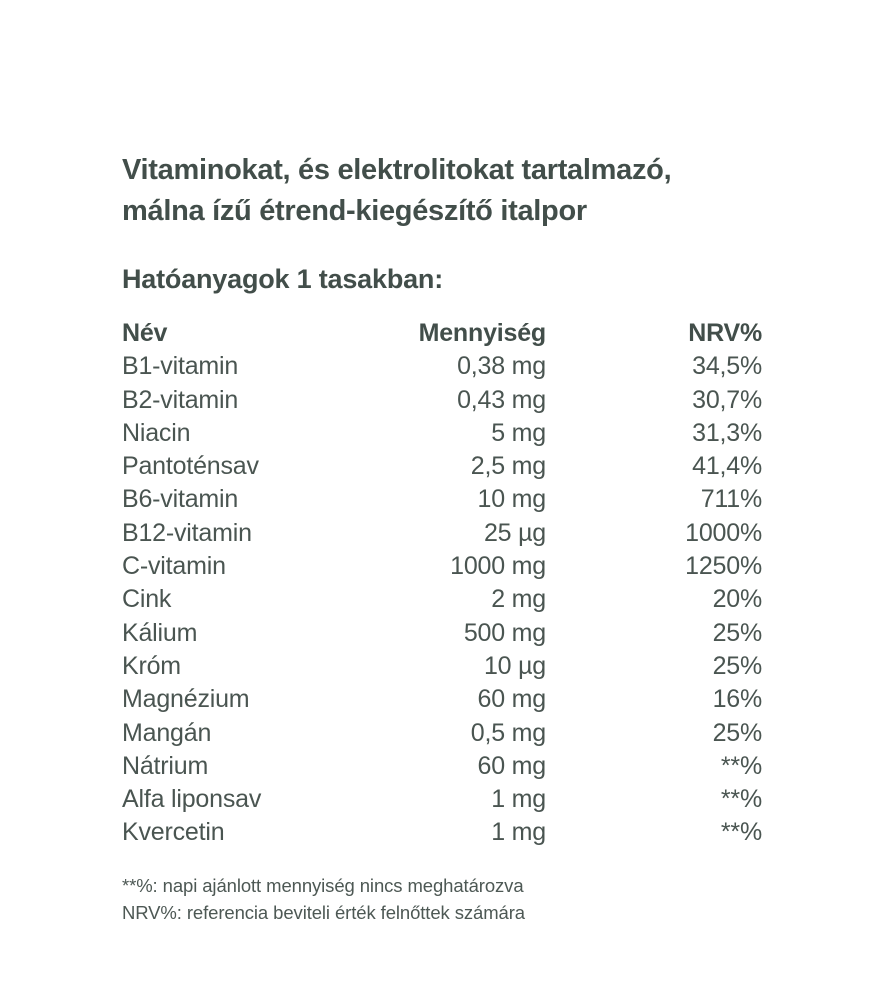  Describe the element at coordinates (727, 366) in the screenshot. I see `cell-nrv: 34,5%` at that location.